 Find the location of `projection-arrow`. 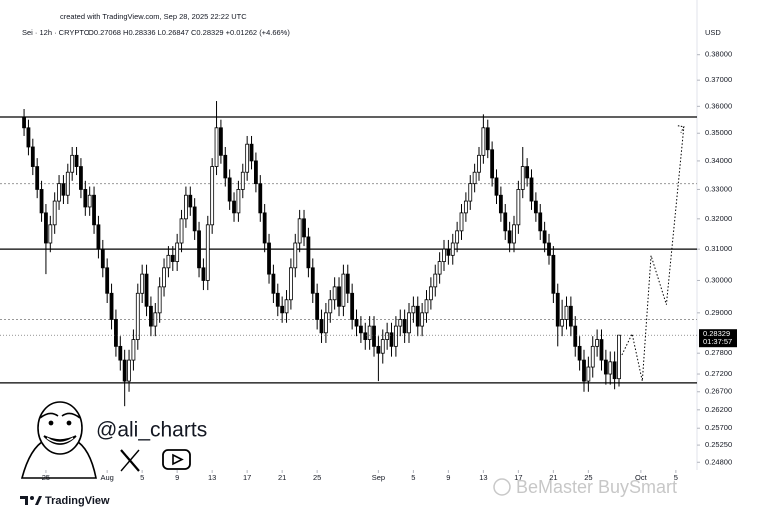

projection-arrow is located at coordinates (681, 129).